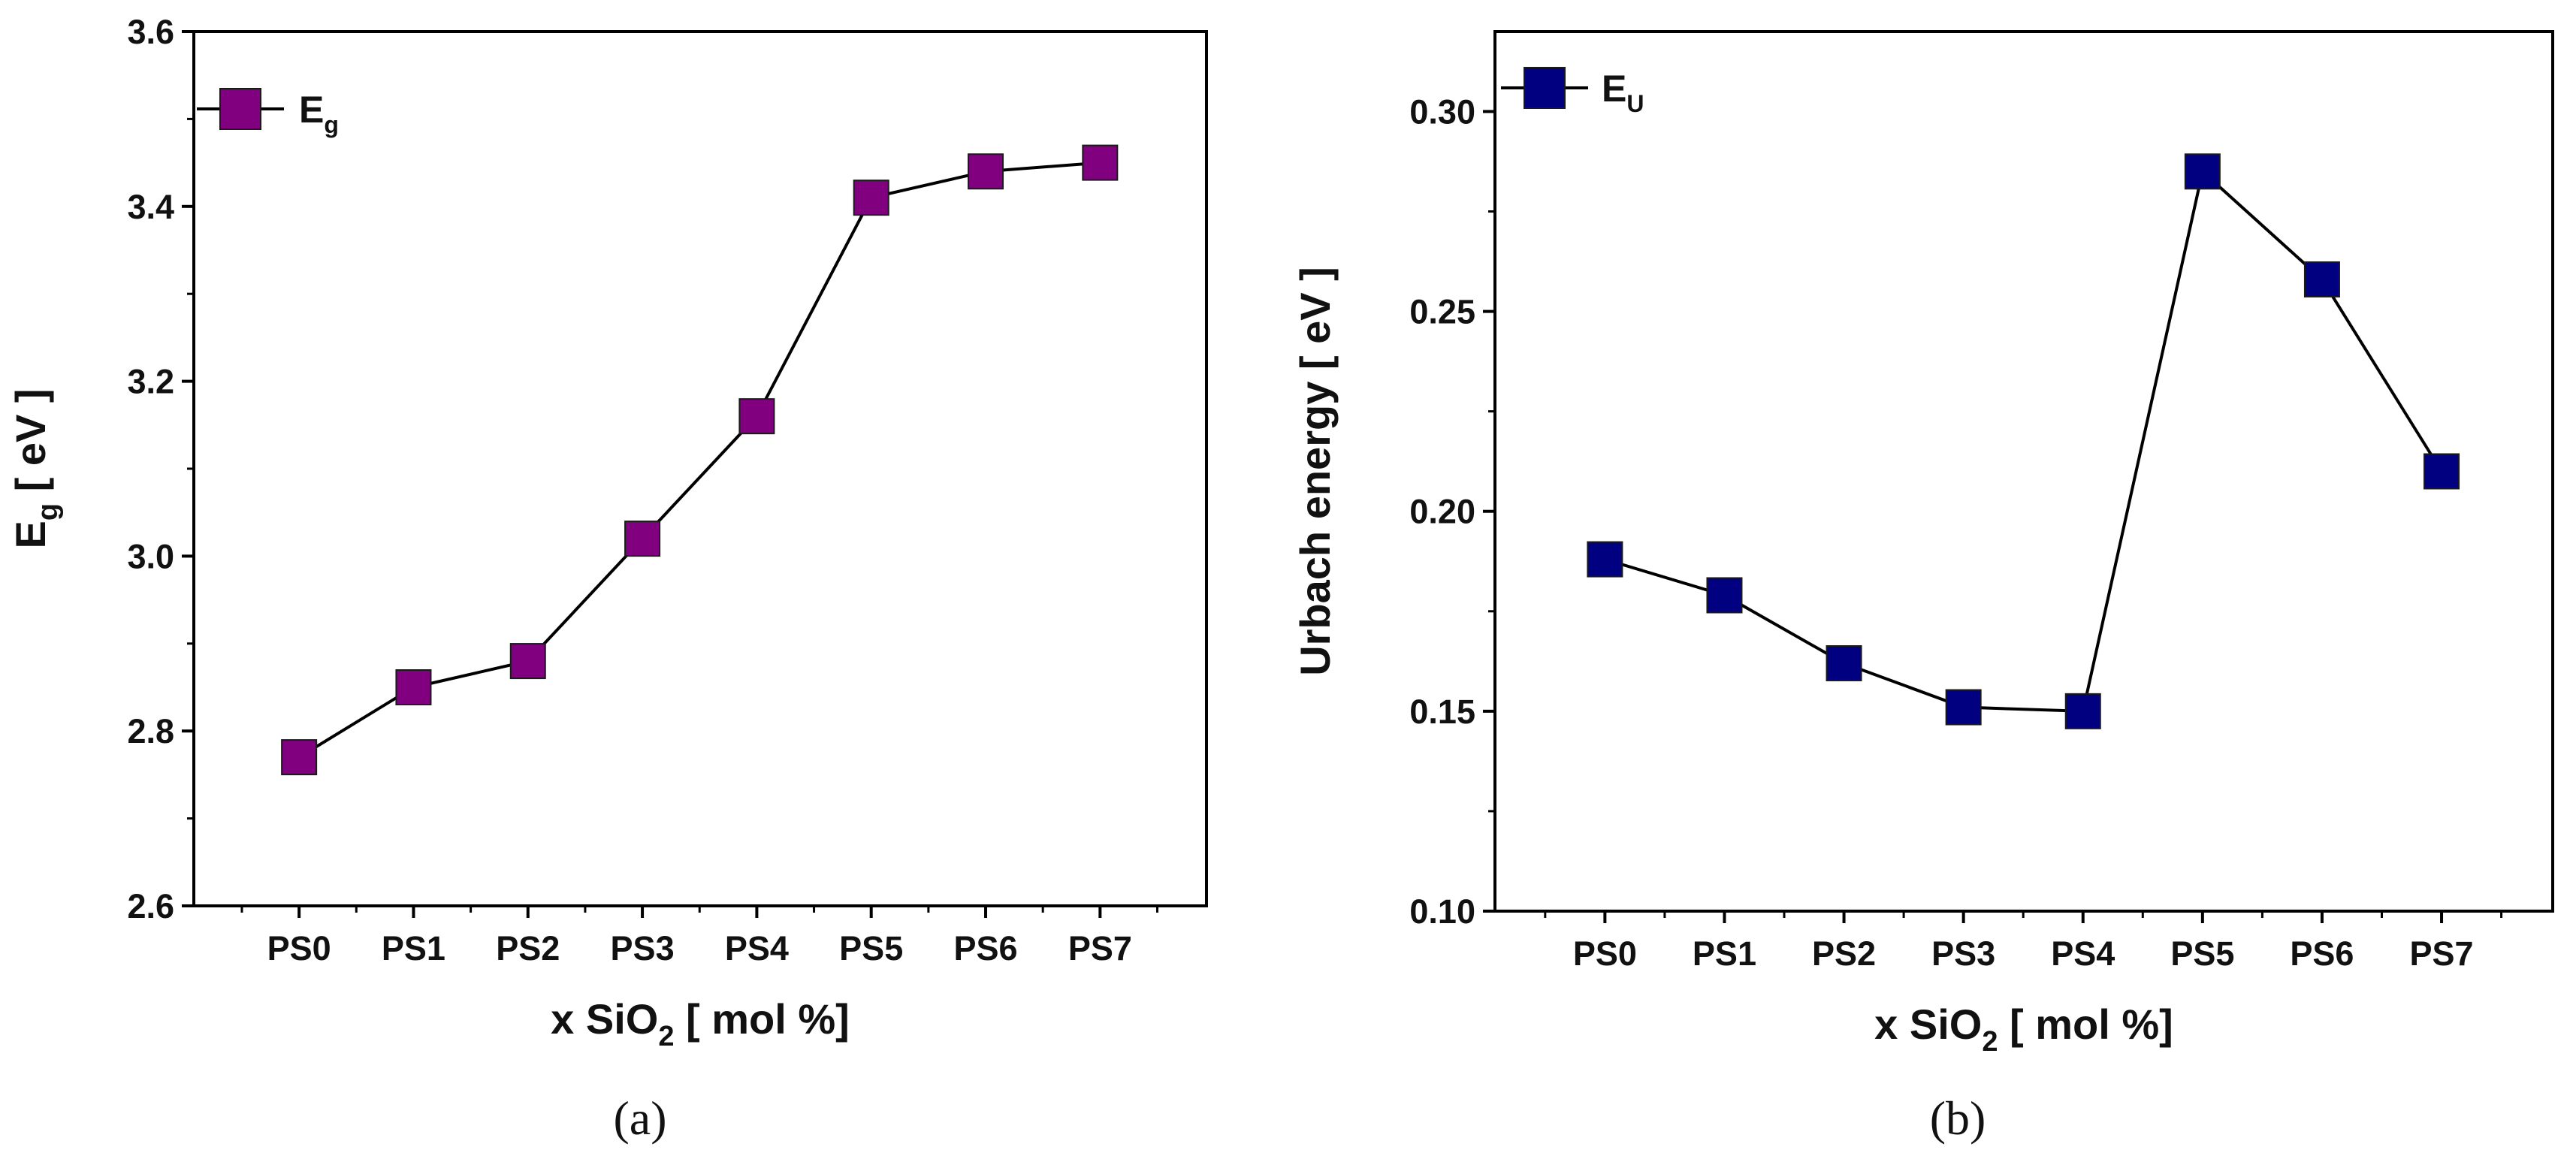 This screenshot has width=2576, height=1156. Describe the element at coordinates (150, 906) in the screenshot. I see `y-tick-label: 2.6` at that location.